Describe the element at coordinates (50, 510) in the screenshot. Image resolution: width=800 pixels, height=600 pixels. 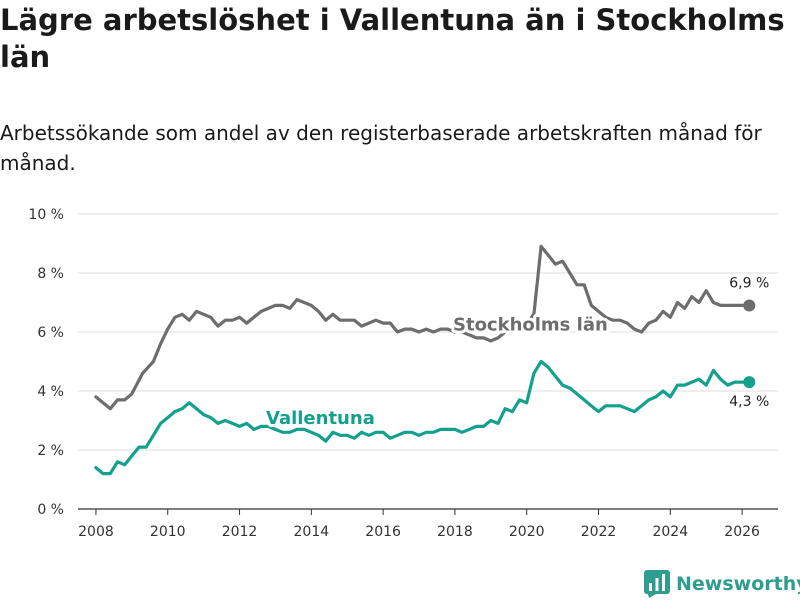
I see `y-tick-label: 0 %` at that location.